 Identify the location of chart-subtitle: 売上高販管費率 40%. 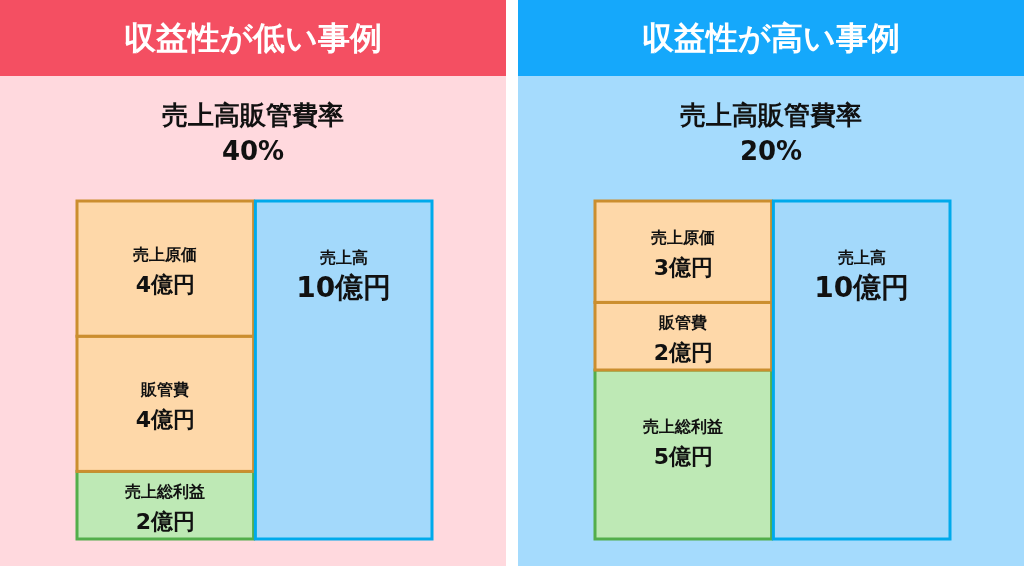
(253, 133).